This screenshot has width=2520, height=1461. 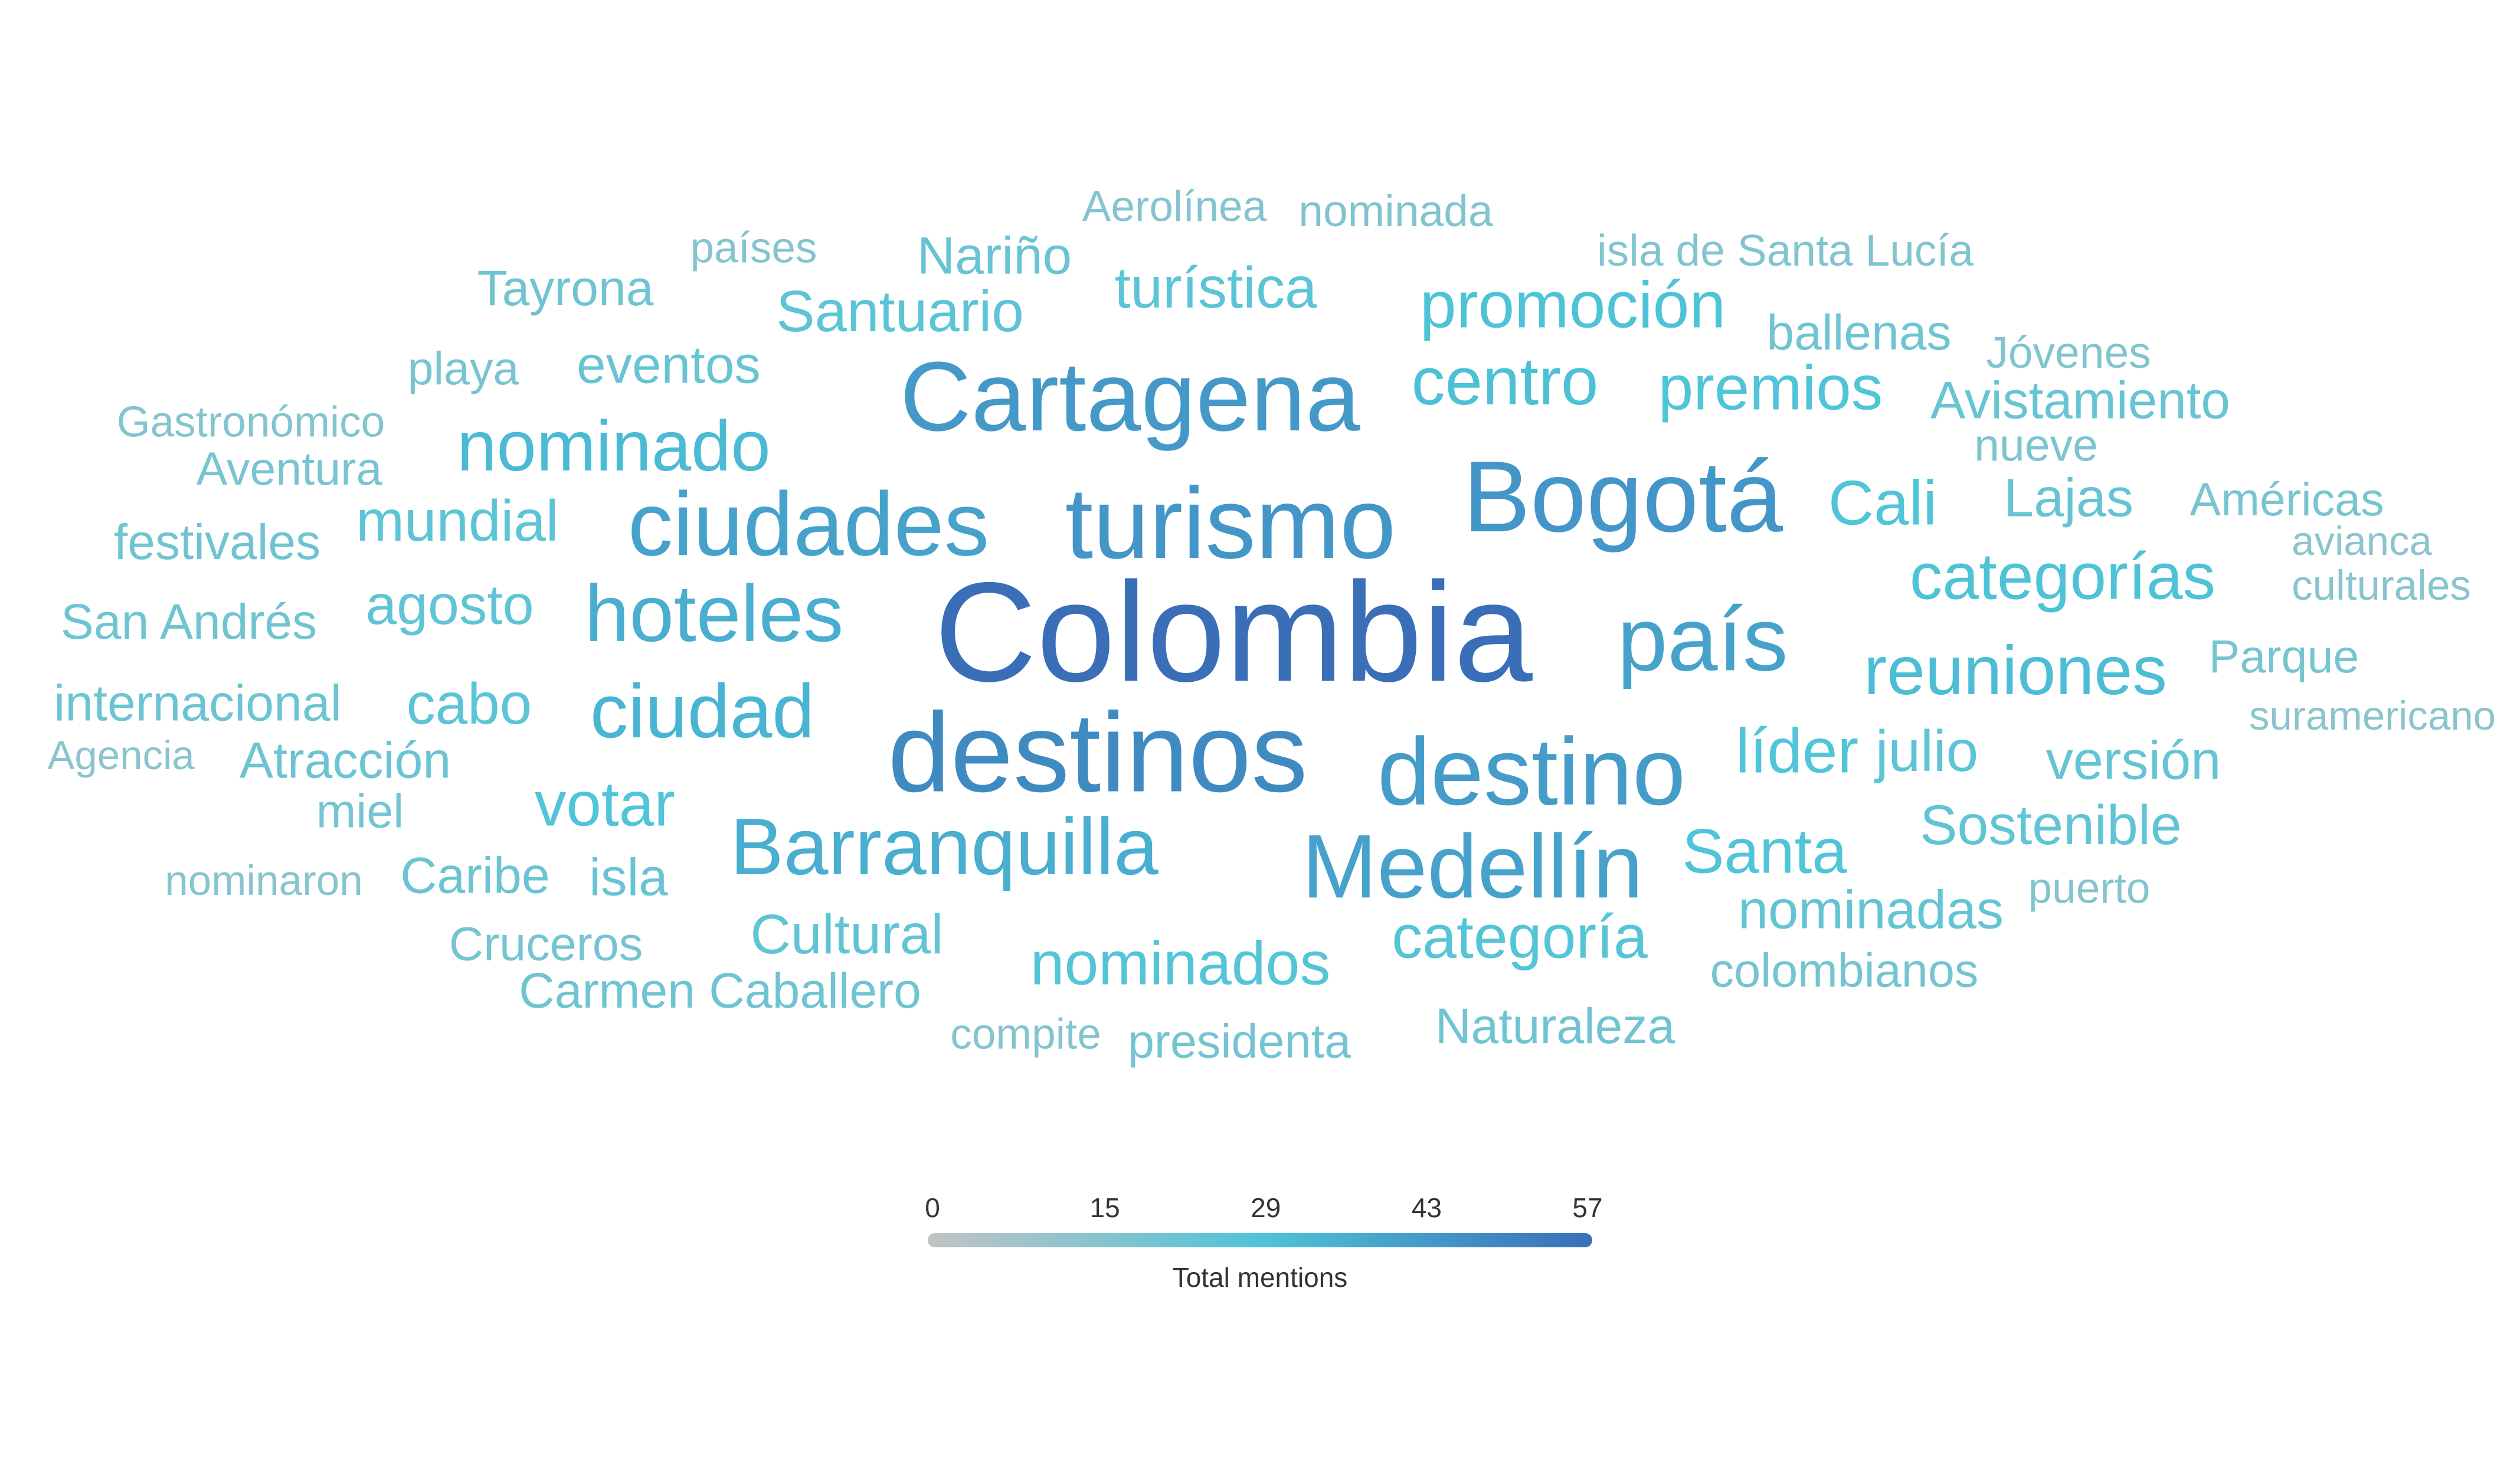 I want to click on word-eventos: eventos, so click(x=669, y=364).